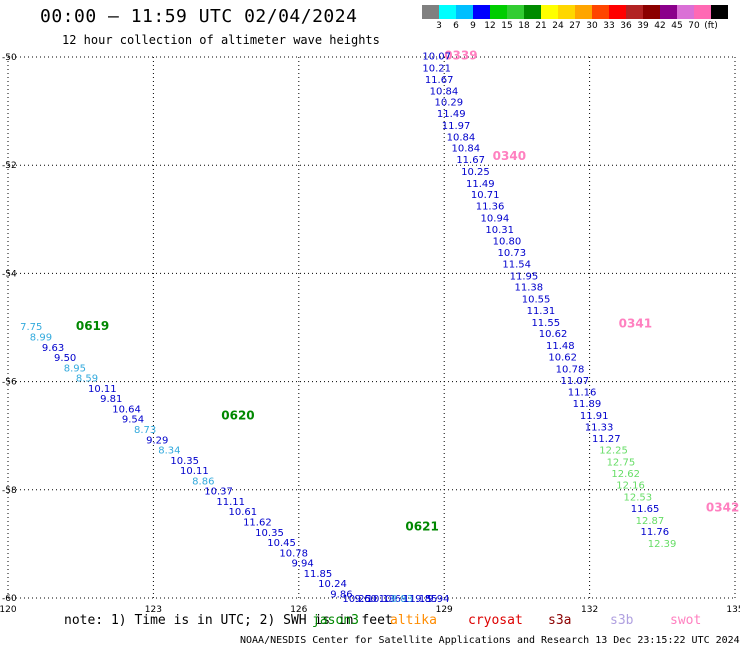 The width and height of the screenshot is (740, 650). I want to click on wave-height-label: 11.36, so click(490, 207).